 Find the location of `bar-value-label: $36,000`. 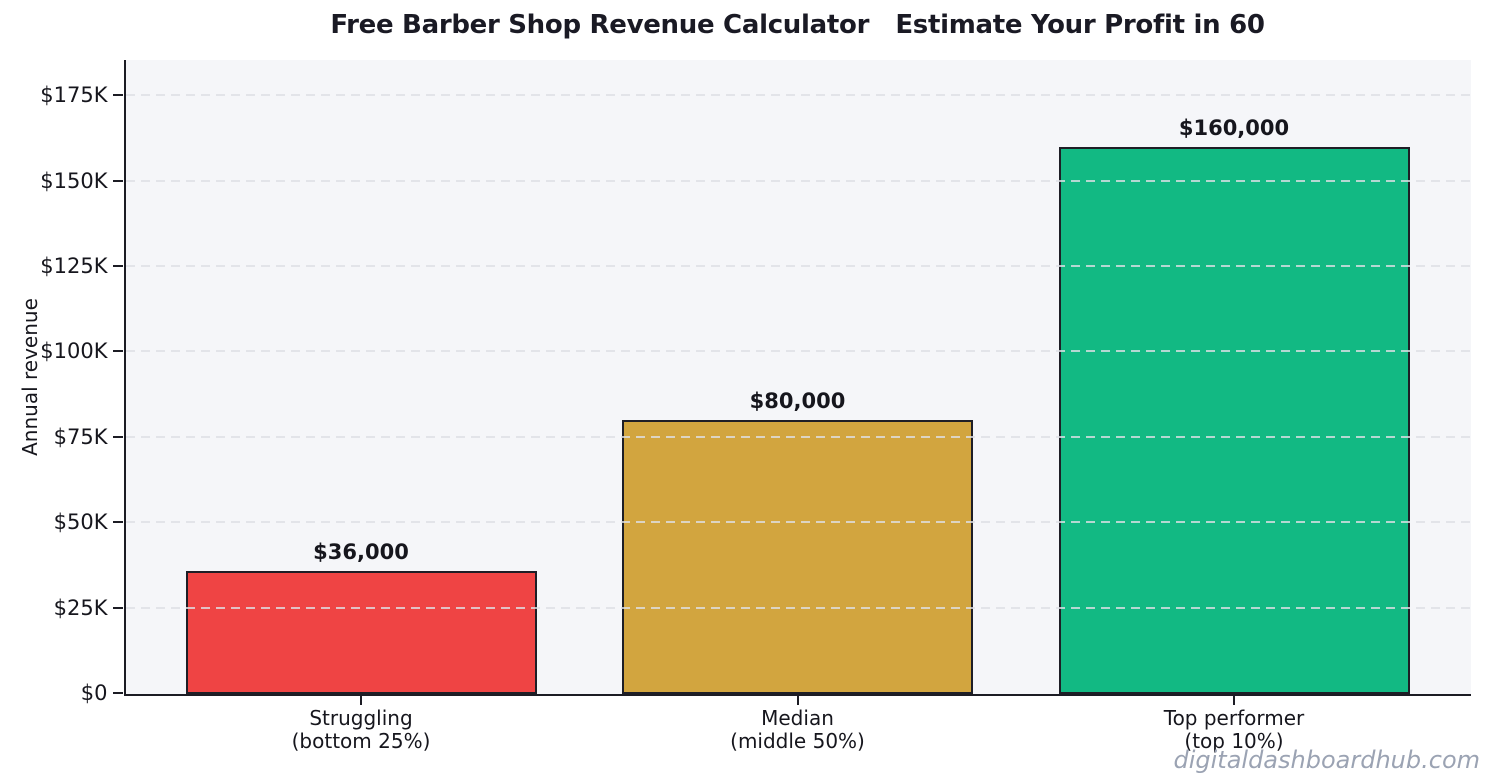

bar-value-label: $36,000 is located at coordinates (361, 551).